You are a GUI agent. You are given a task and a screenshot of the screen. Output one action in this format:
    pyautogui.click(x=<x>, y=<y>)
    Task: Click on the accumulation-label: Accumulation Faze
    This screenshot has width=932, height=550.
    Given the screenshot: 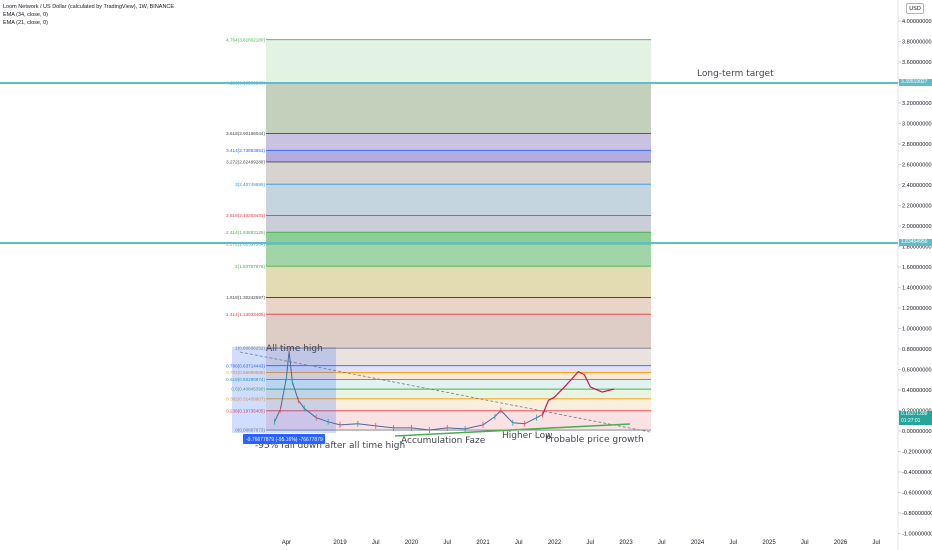 What is the action you would take?
    pyautogui.click(x=443, y=441)
    